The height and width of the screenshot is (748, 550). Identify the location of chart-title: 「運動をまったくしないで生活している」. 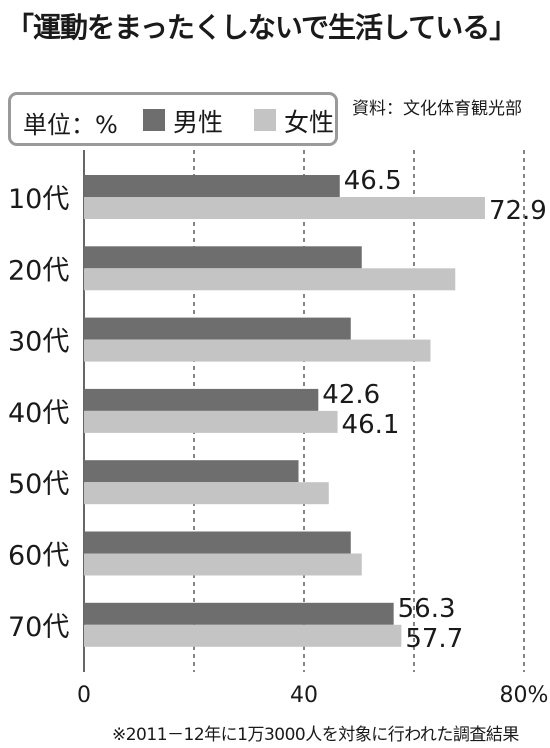
(261, 27).